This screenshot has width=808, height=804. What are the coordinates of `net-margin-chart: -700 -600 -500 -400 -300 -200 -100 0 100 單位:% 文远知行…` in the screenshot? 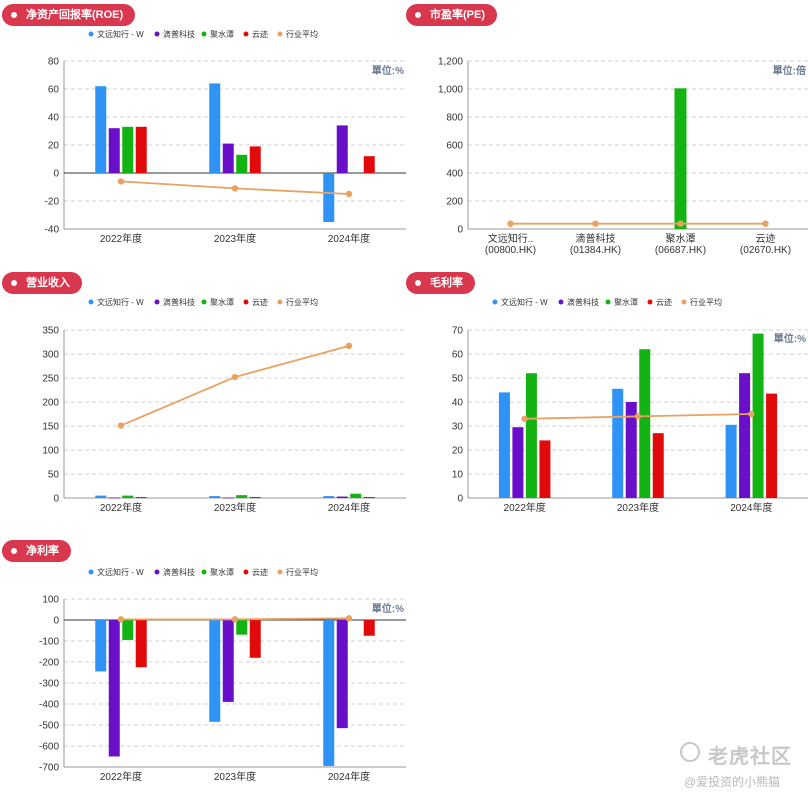 It's located at (222, 675).